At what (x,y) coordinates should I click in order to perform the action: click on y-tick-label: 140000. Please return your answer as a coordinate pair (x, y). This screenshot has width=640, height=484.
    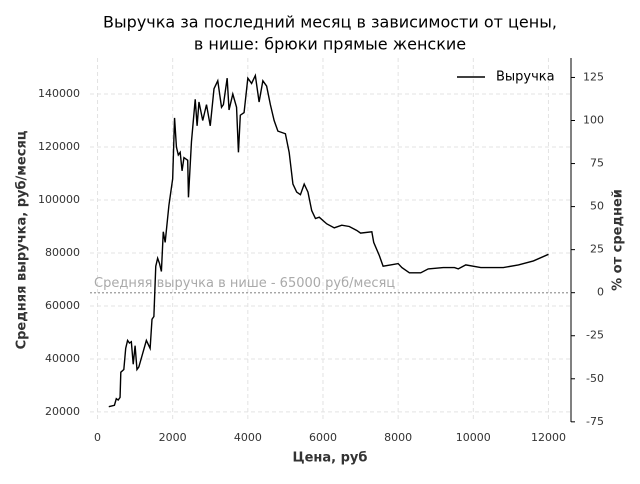
    Looking at the image, I should click on (59, 93).